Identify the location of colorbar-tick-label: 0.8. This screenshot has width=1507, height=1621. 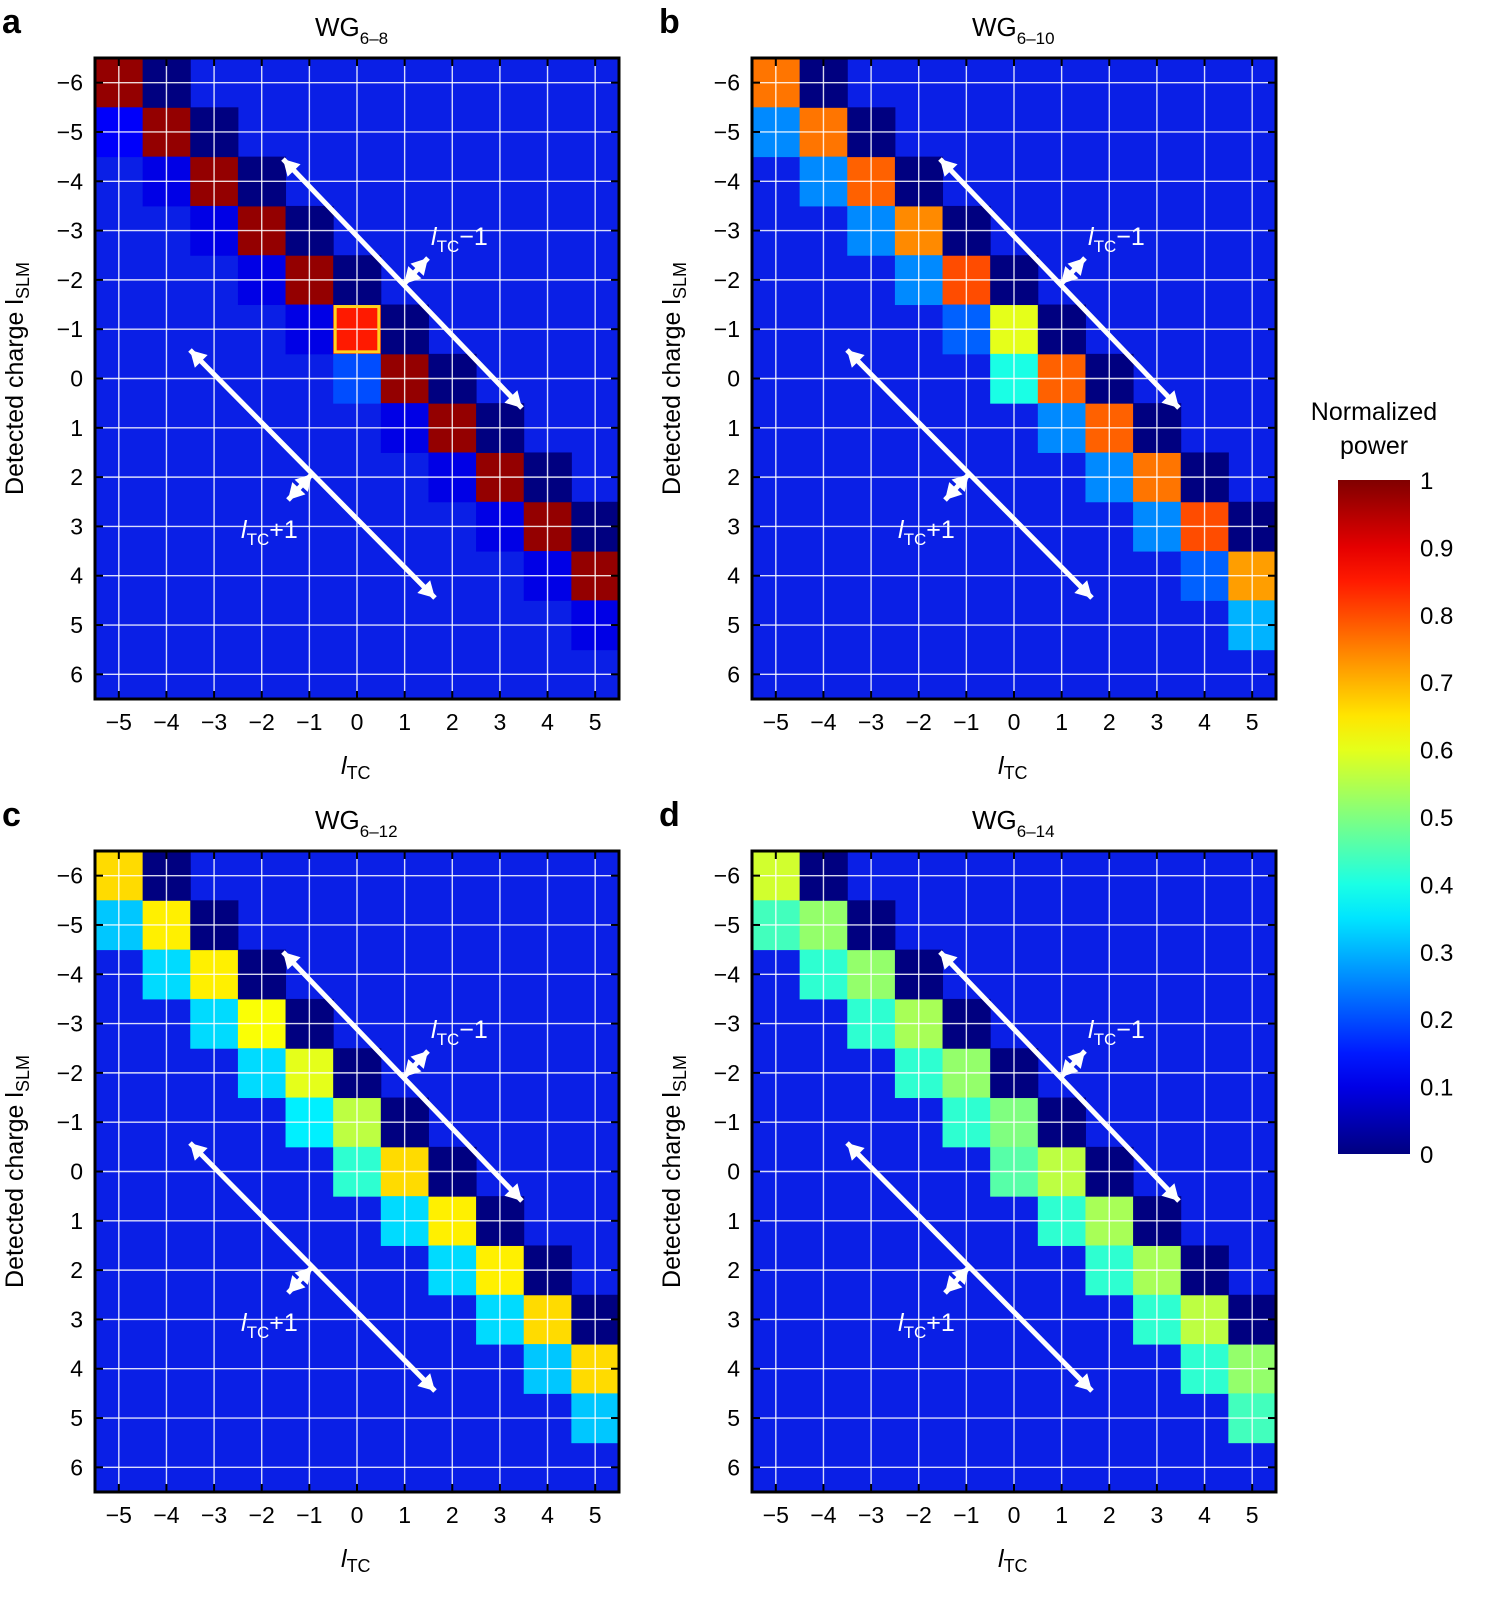
(1436, 616).